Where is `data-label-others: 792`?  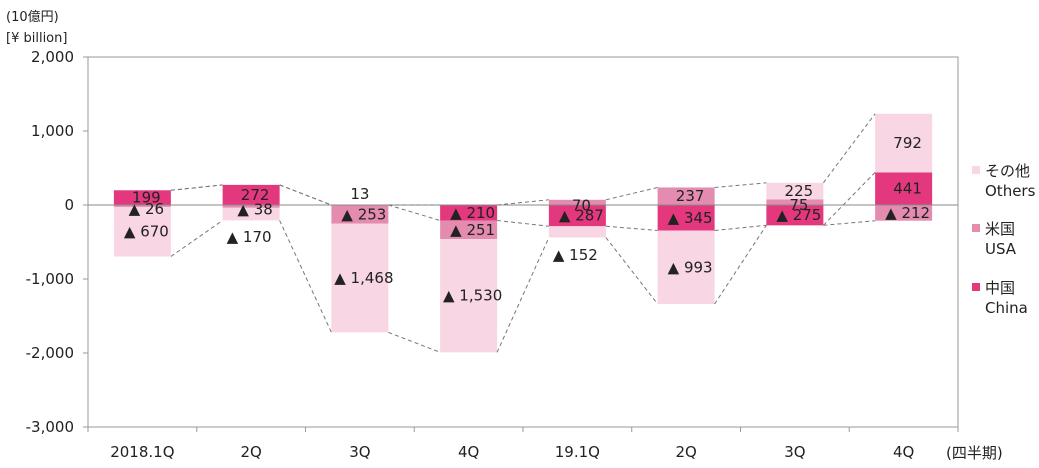
data-label-others: 792 is located at coordinates (907, 143).